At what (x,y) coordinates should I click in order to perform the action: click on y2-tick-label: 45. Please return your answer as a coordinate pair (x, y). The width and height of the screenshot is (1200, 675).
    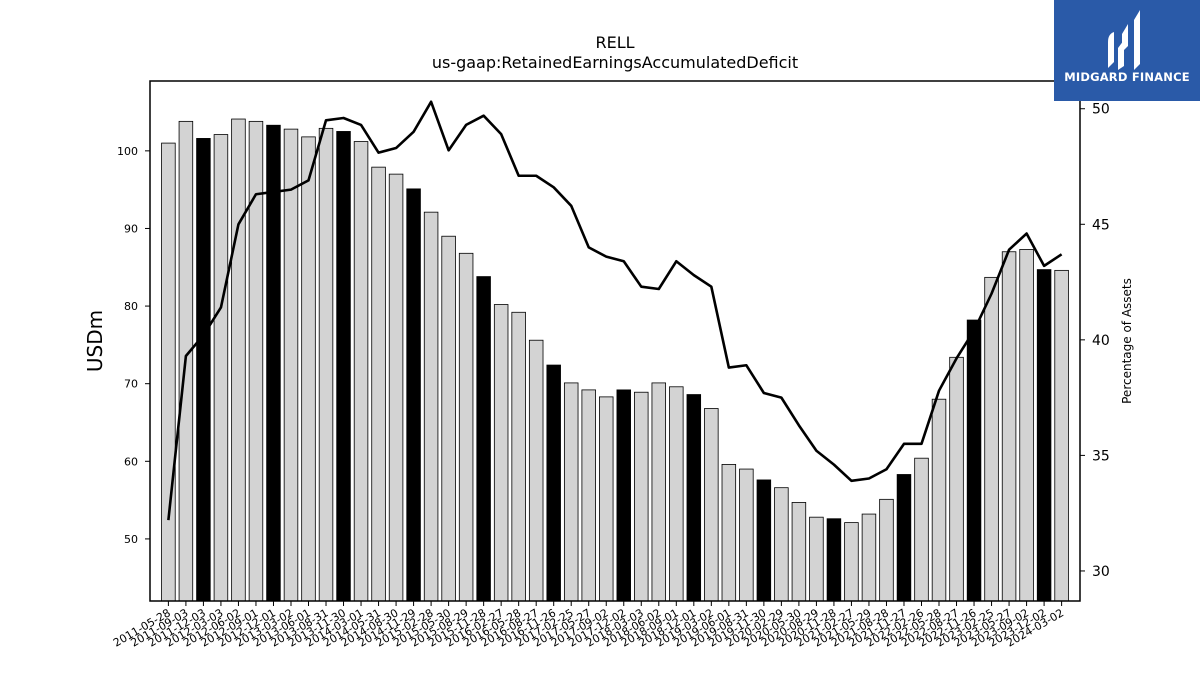
    Looking at the image, I should click on (1101, 225).